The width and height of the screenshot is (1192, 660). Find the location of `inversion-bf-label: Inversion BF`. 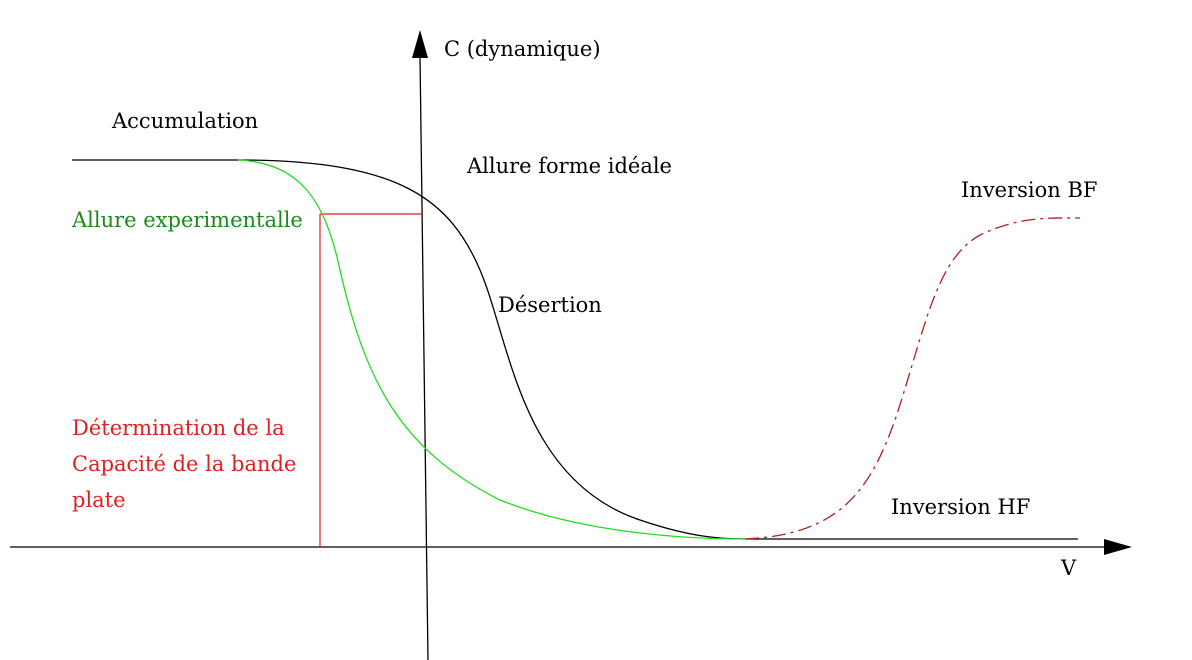

inversion-bf-label: Inversion BF is located at coordinates (1029, 190).